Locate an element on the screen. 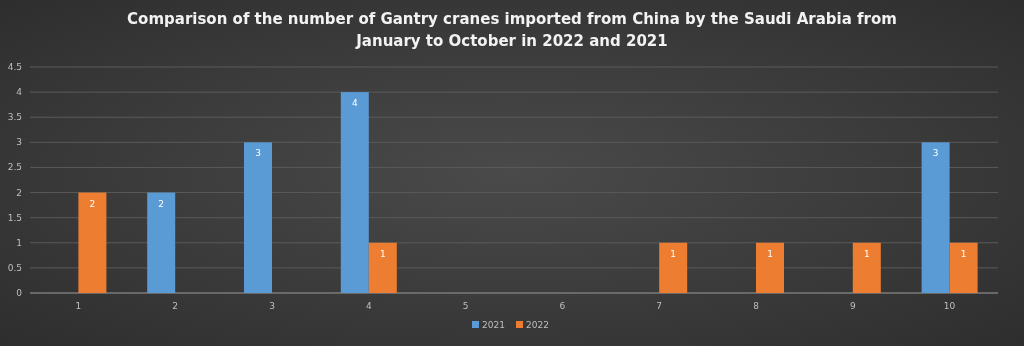  x-tick-label: 2 is located at coordinates (175, 306).